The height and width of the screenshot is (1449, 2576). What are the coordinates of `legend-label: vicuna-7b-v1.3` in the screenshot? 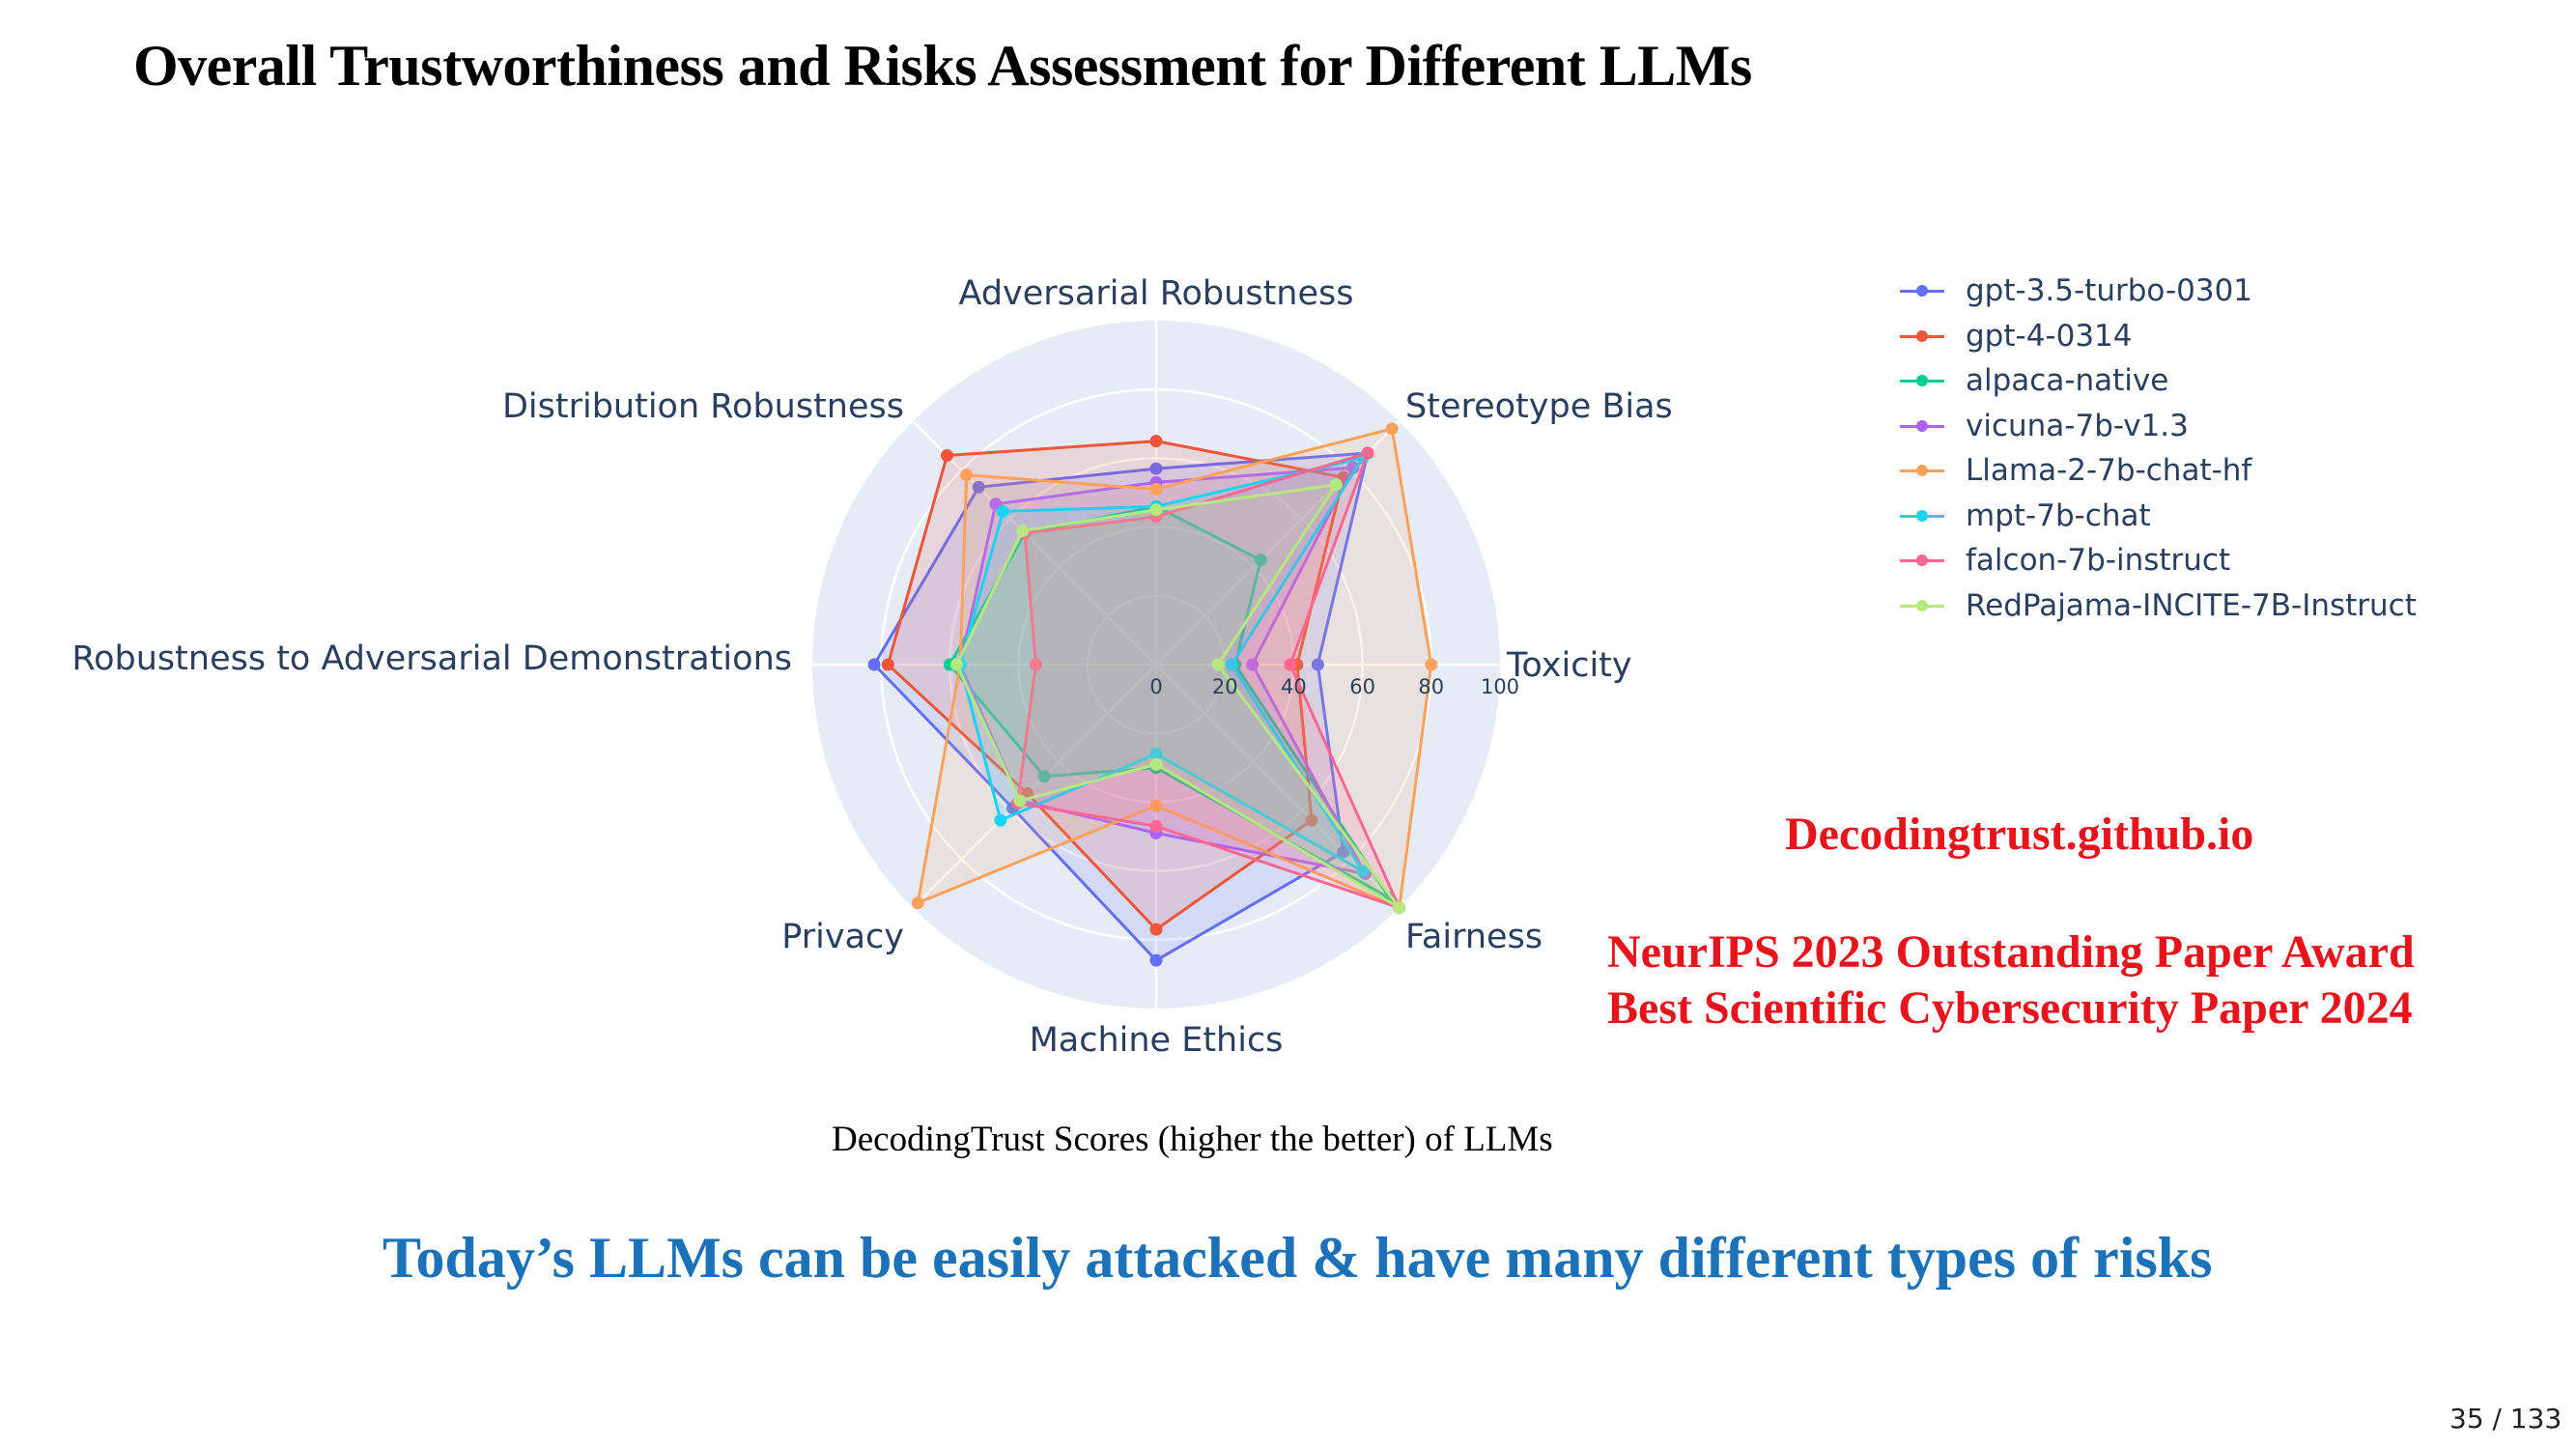 It's located at (2077, 425).